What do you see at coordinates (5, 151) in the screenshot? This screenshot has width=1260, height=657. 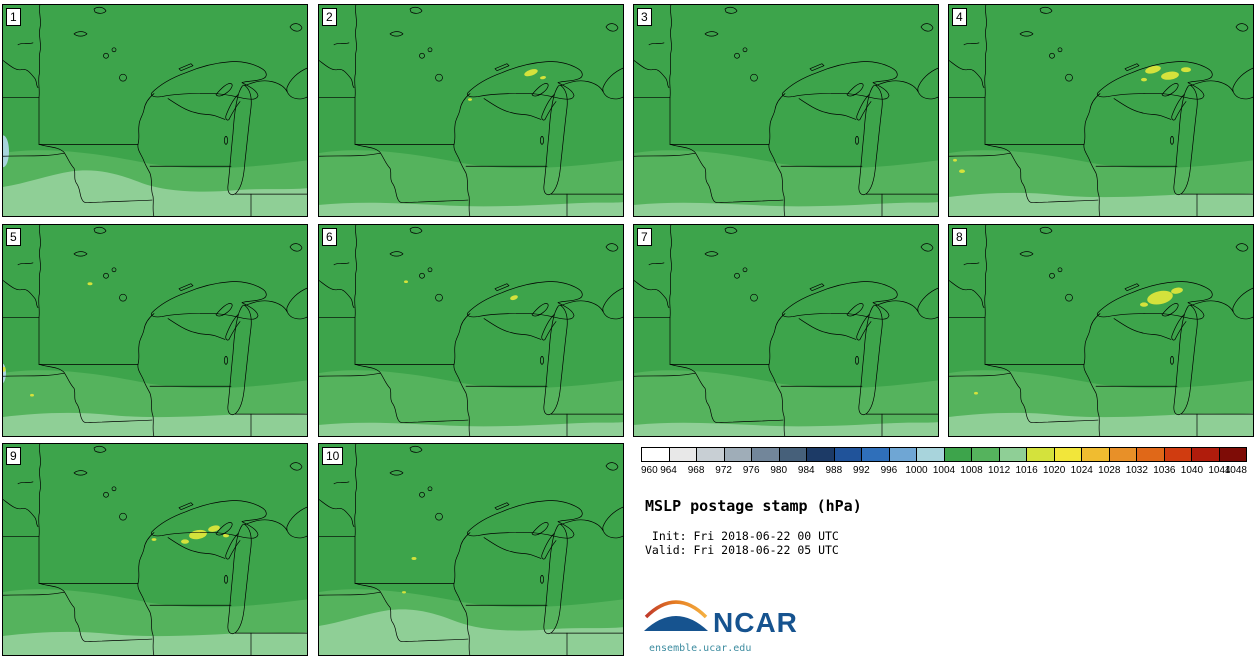 I see `teal-low-pressure-patch` at bounding box center [5, 151].